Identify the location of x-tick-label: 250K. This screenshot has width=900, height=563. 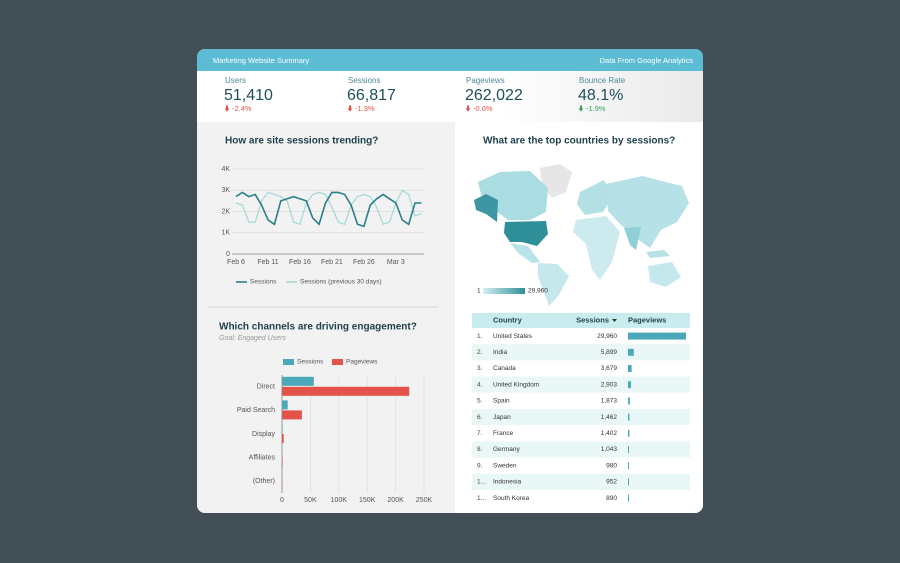
(424, 500).